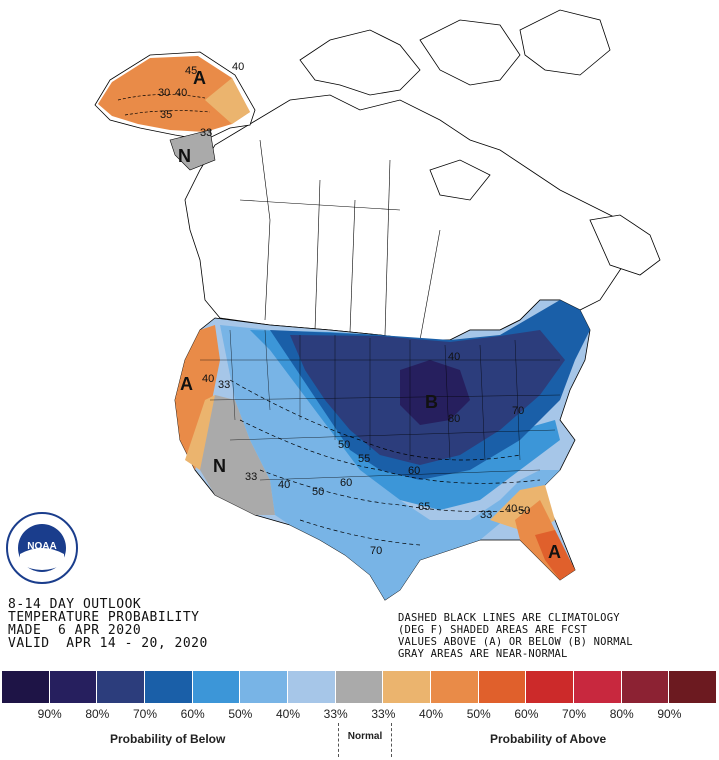 This screenshot has height=760, width=719. What do you see at coordinates (346, 483) in the screenshot?
I see `c-60-label: 60` at bounding box center [346, 483].